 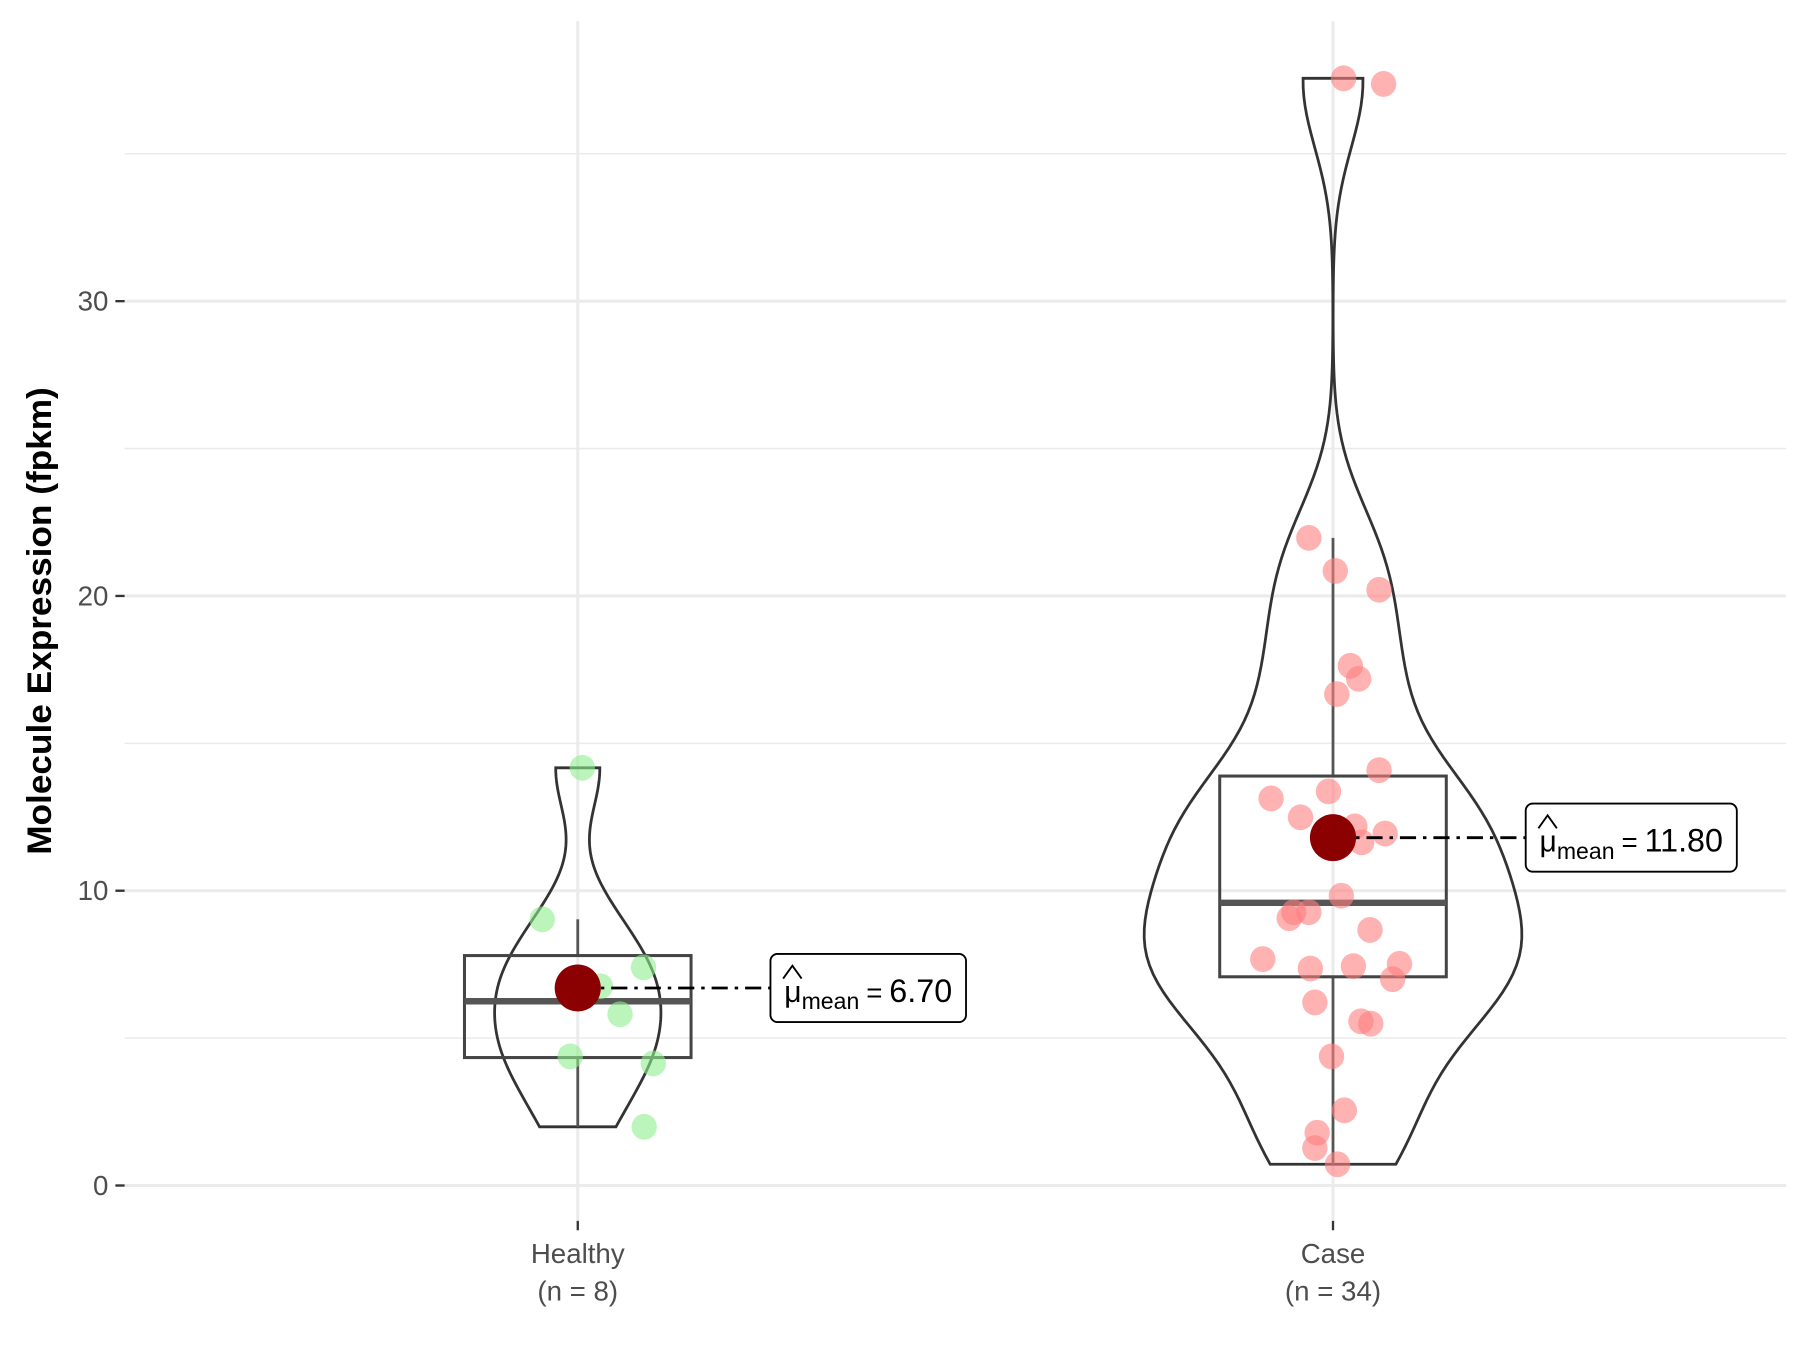 I want to click on y-axis-title: Molecule Expression (fpkm), so click(x=39, y=621).